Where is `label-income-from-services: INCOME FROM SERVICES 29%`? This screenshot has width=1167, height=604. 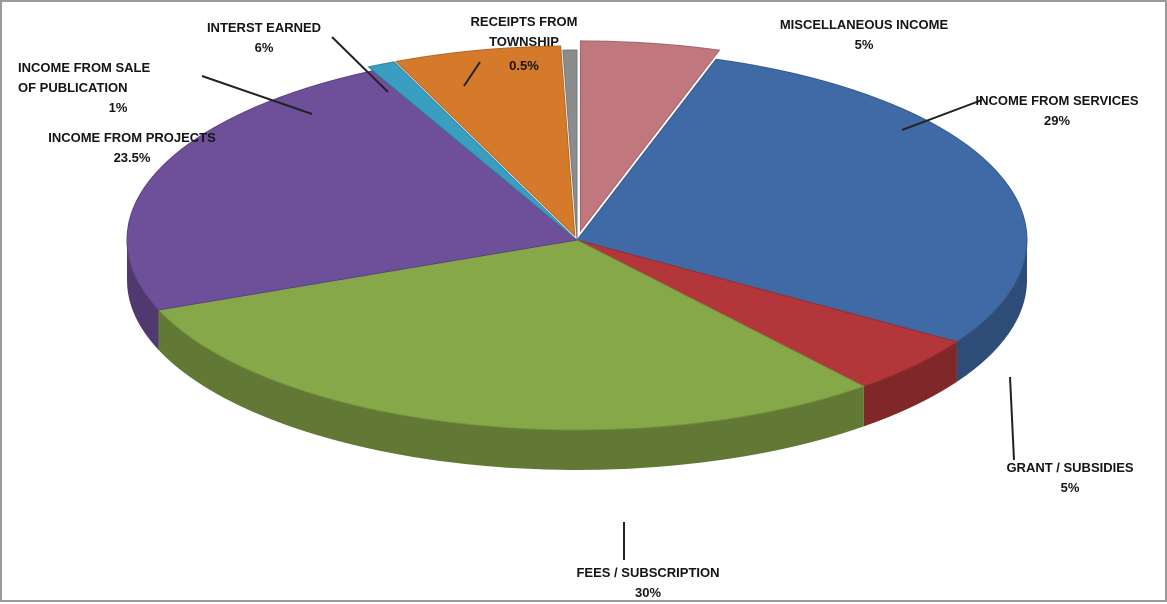 label-income-from-services: INCOME FROM SERVICES 29% is located at coordinates (1056, 110).